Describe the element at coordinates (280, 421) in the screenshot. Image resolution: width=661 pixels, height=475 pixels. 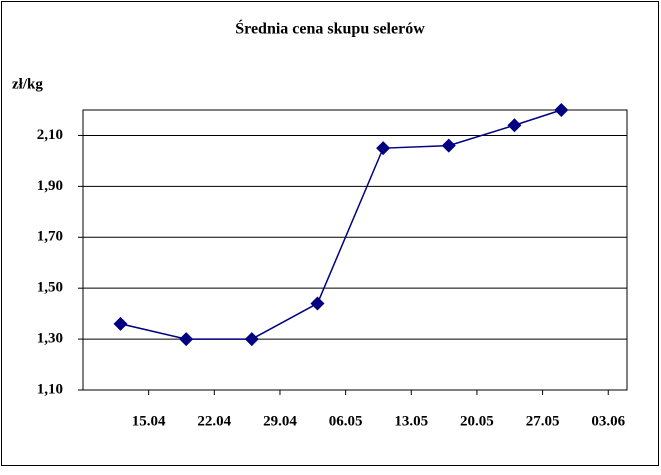
I see `x-tick-label: 29.04` at that location.